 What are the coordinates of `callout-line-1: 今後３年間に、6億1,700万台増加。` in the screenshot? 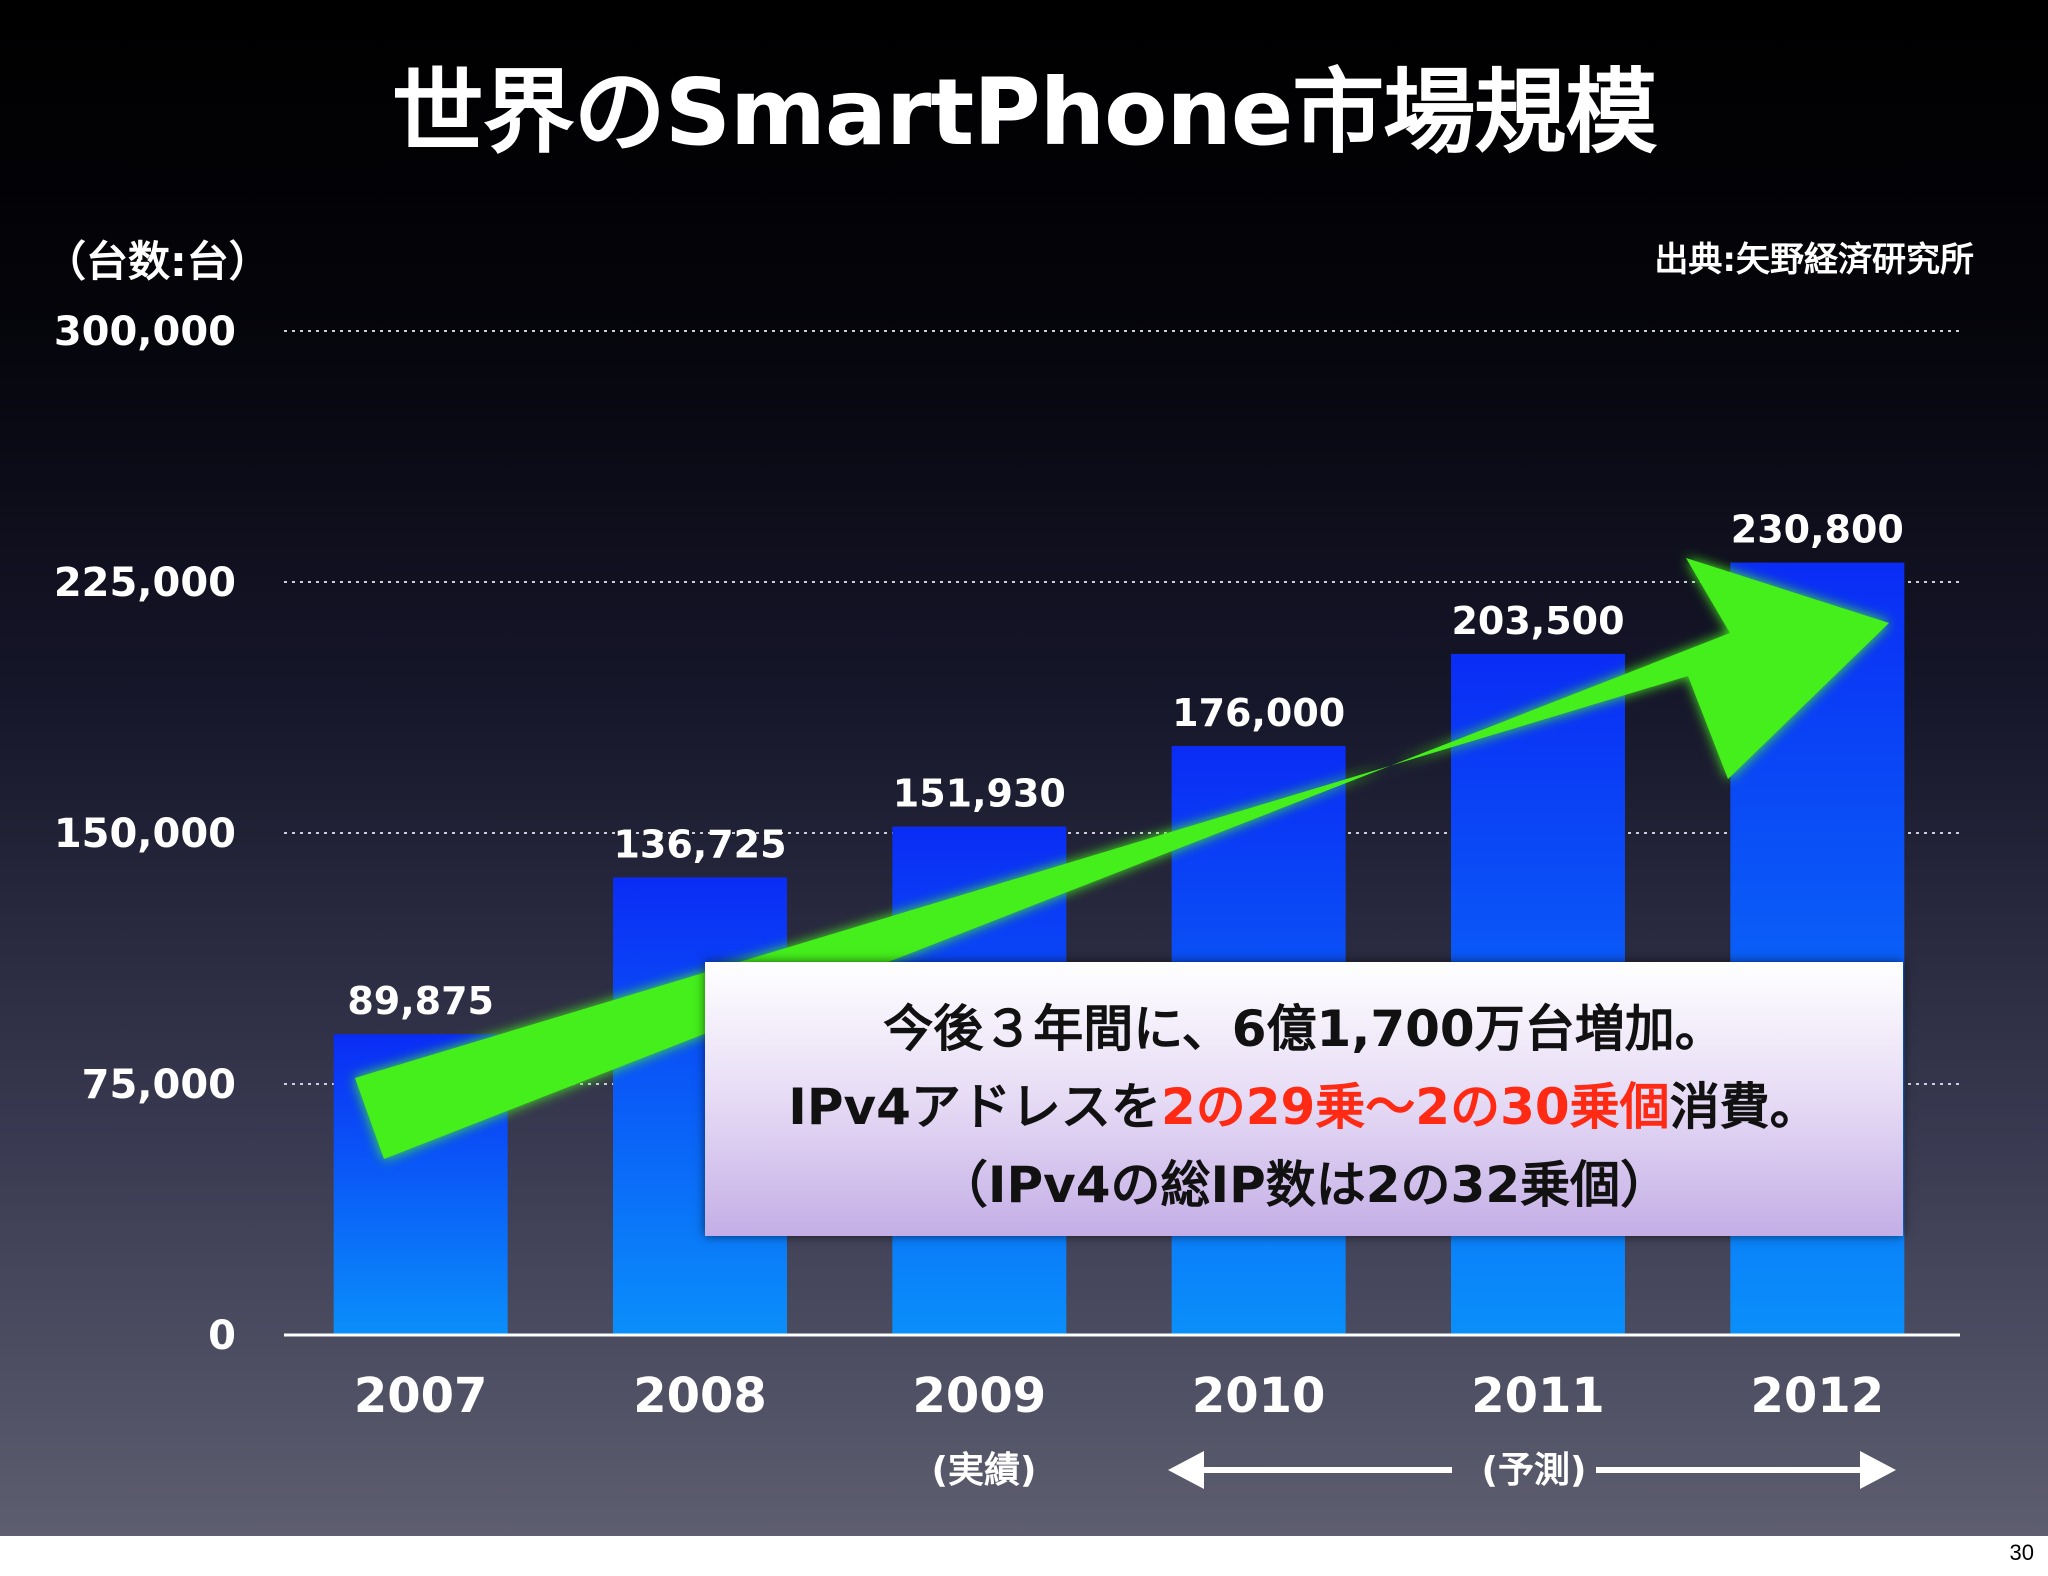 It's located at (1304, 1029).